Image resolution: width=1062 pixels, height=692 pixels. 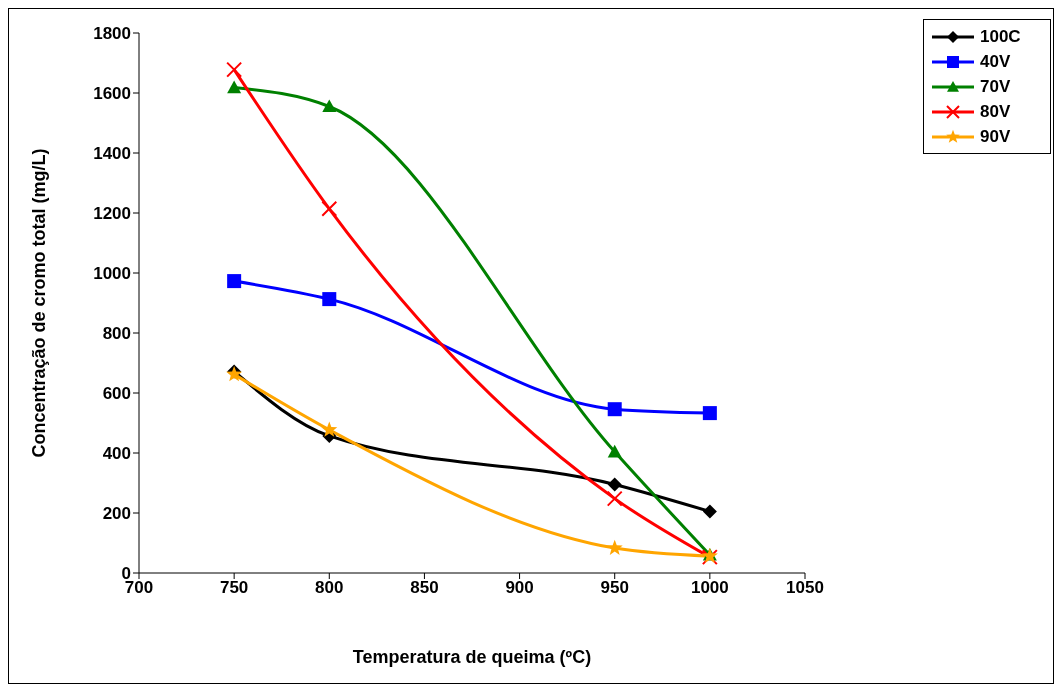 I want to click on x-tick-label: 1000, so click(x=709, y=588).